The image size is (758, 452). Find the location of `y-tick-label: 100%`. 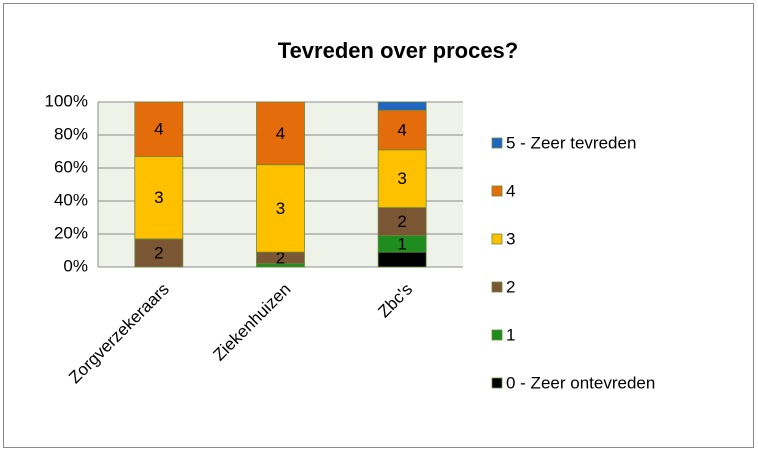

y-tick-label: 100% is located at coordinates (66, 100).